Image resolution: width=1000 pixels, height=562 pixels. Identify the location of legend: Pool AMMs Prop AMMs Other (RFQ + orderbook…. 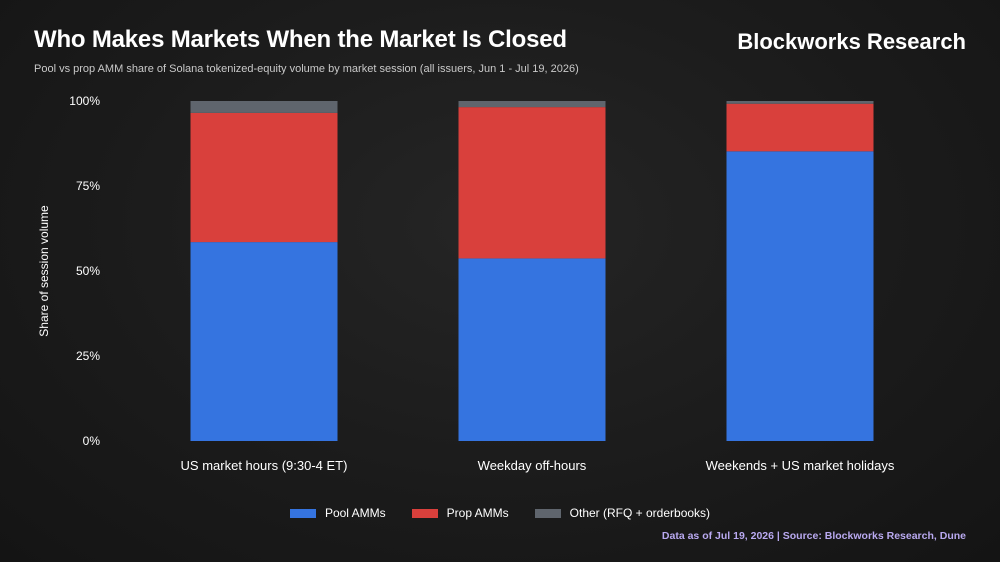
(500, 513).